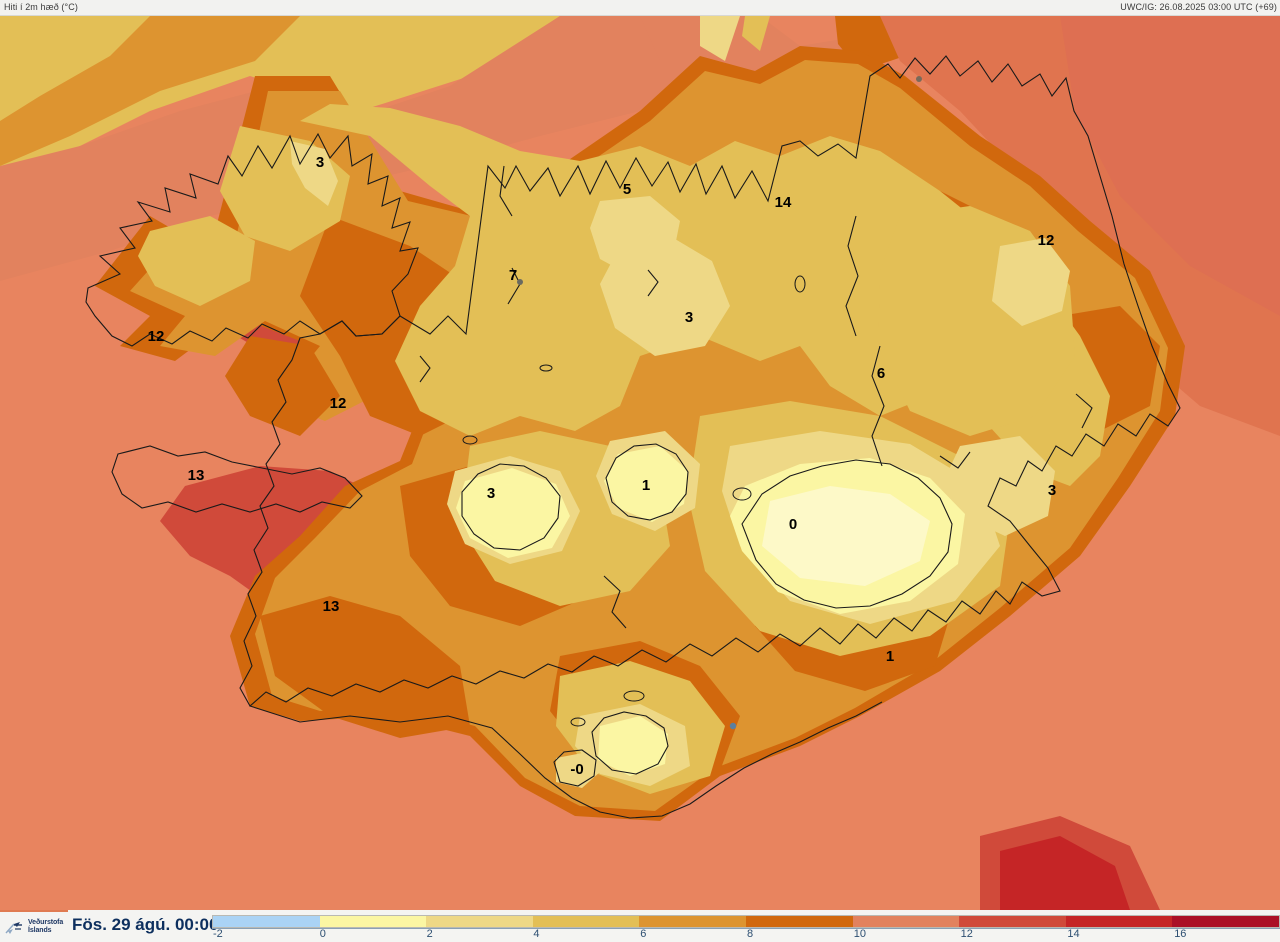 The width and height of the screenshot is (1280, 942). I want to click on station-marker, so click(520, 282).